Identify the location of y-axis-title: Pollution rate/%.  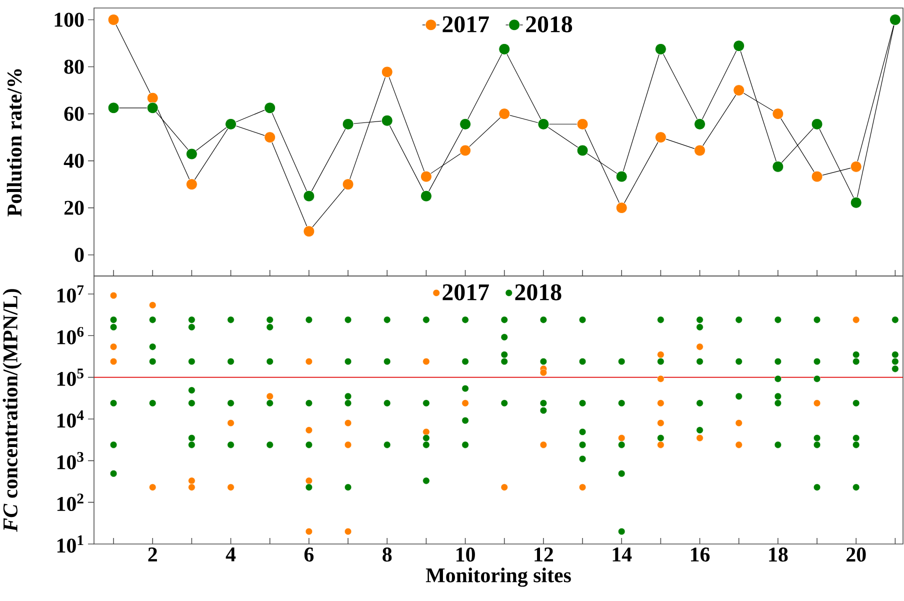
(14, 142).